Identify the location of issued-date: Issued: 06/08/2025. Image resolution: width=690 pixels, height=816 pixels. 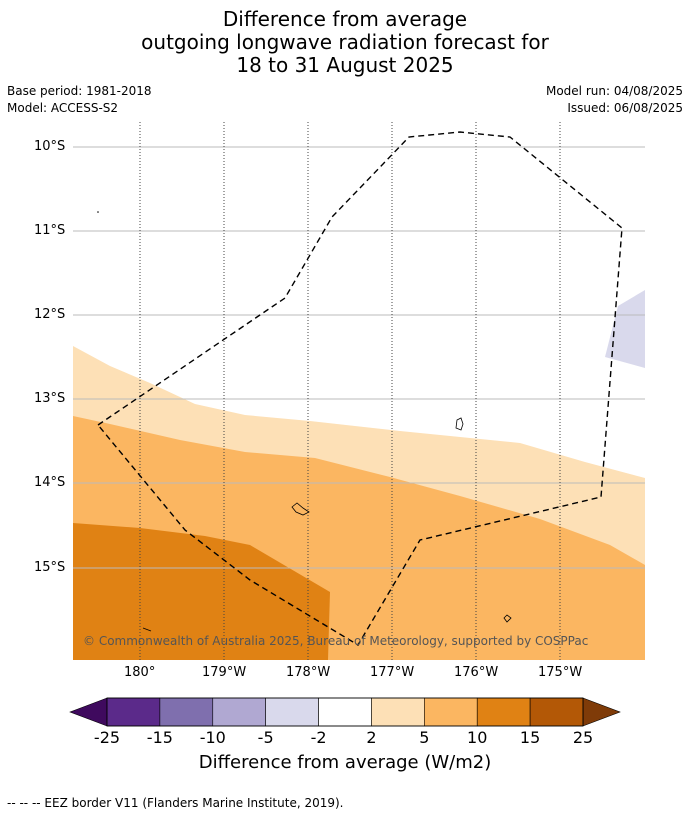
(625, 108).